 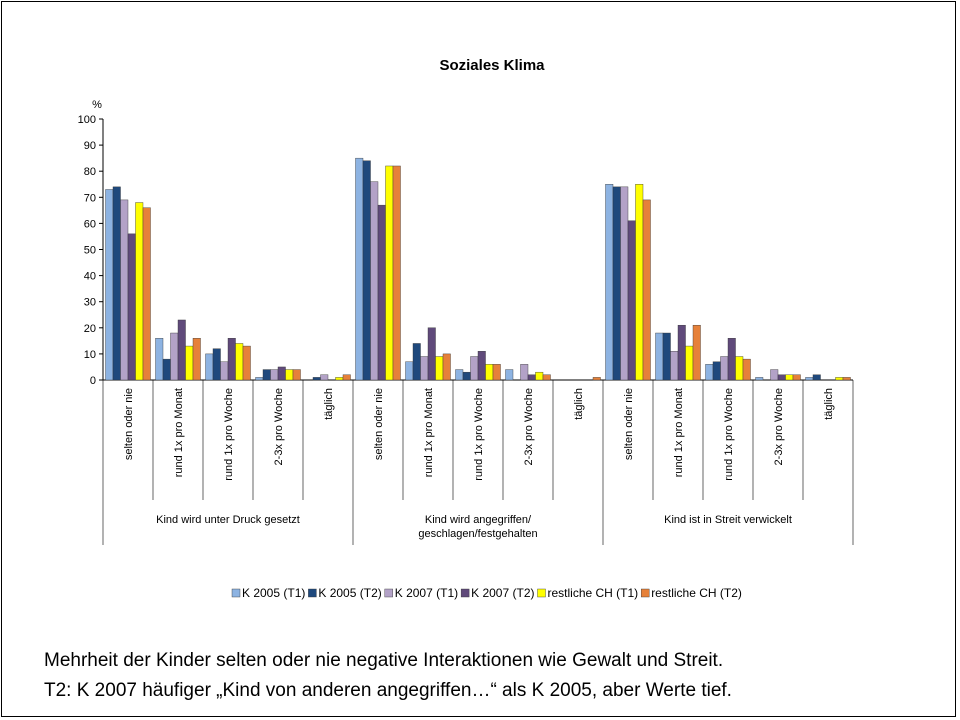 I want to click on chart-title: Soziales Klima, so click(x=492, y=65).